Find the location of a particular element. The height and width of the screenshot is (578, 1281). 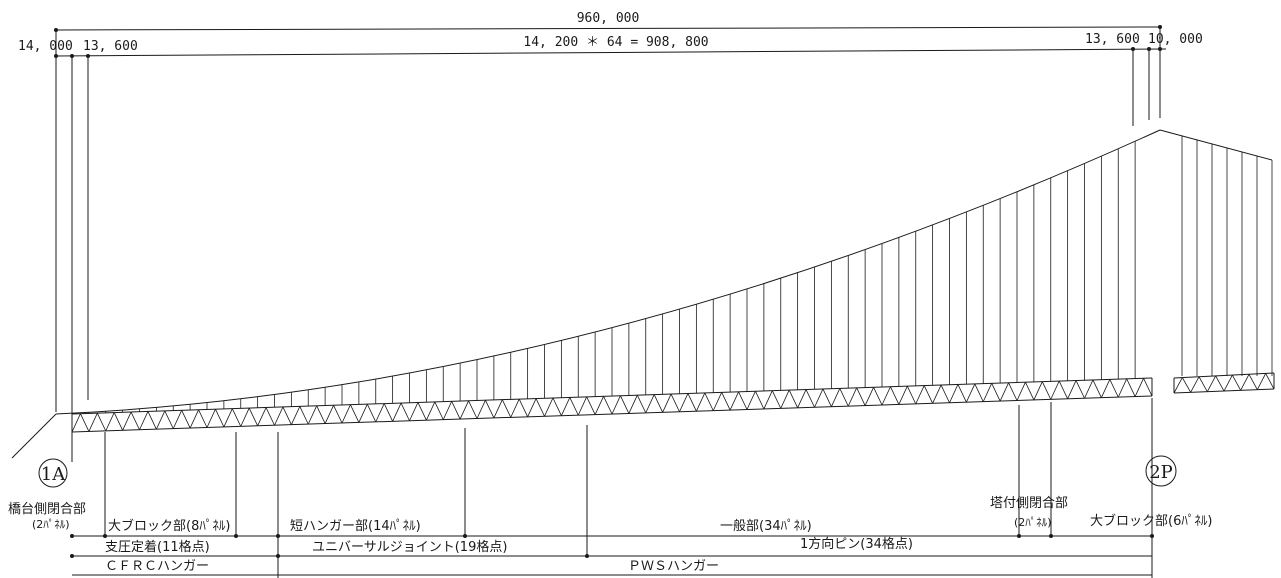

node-label-2p: 2P is located at coordinates (1161, 472).